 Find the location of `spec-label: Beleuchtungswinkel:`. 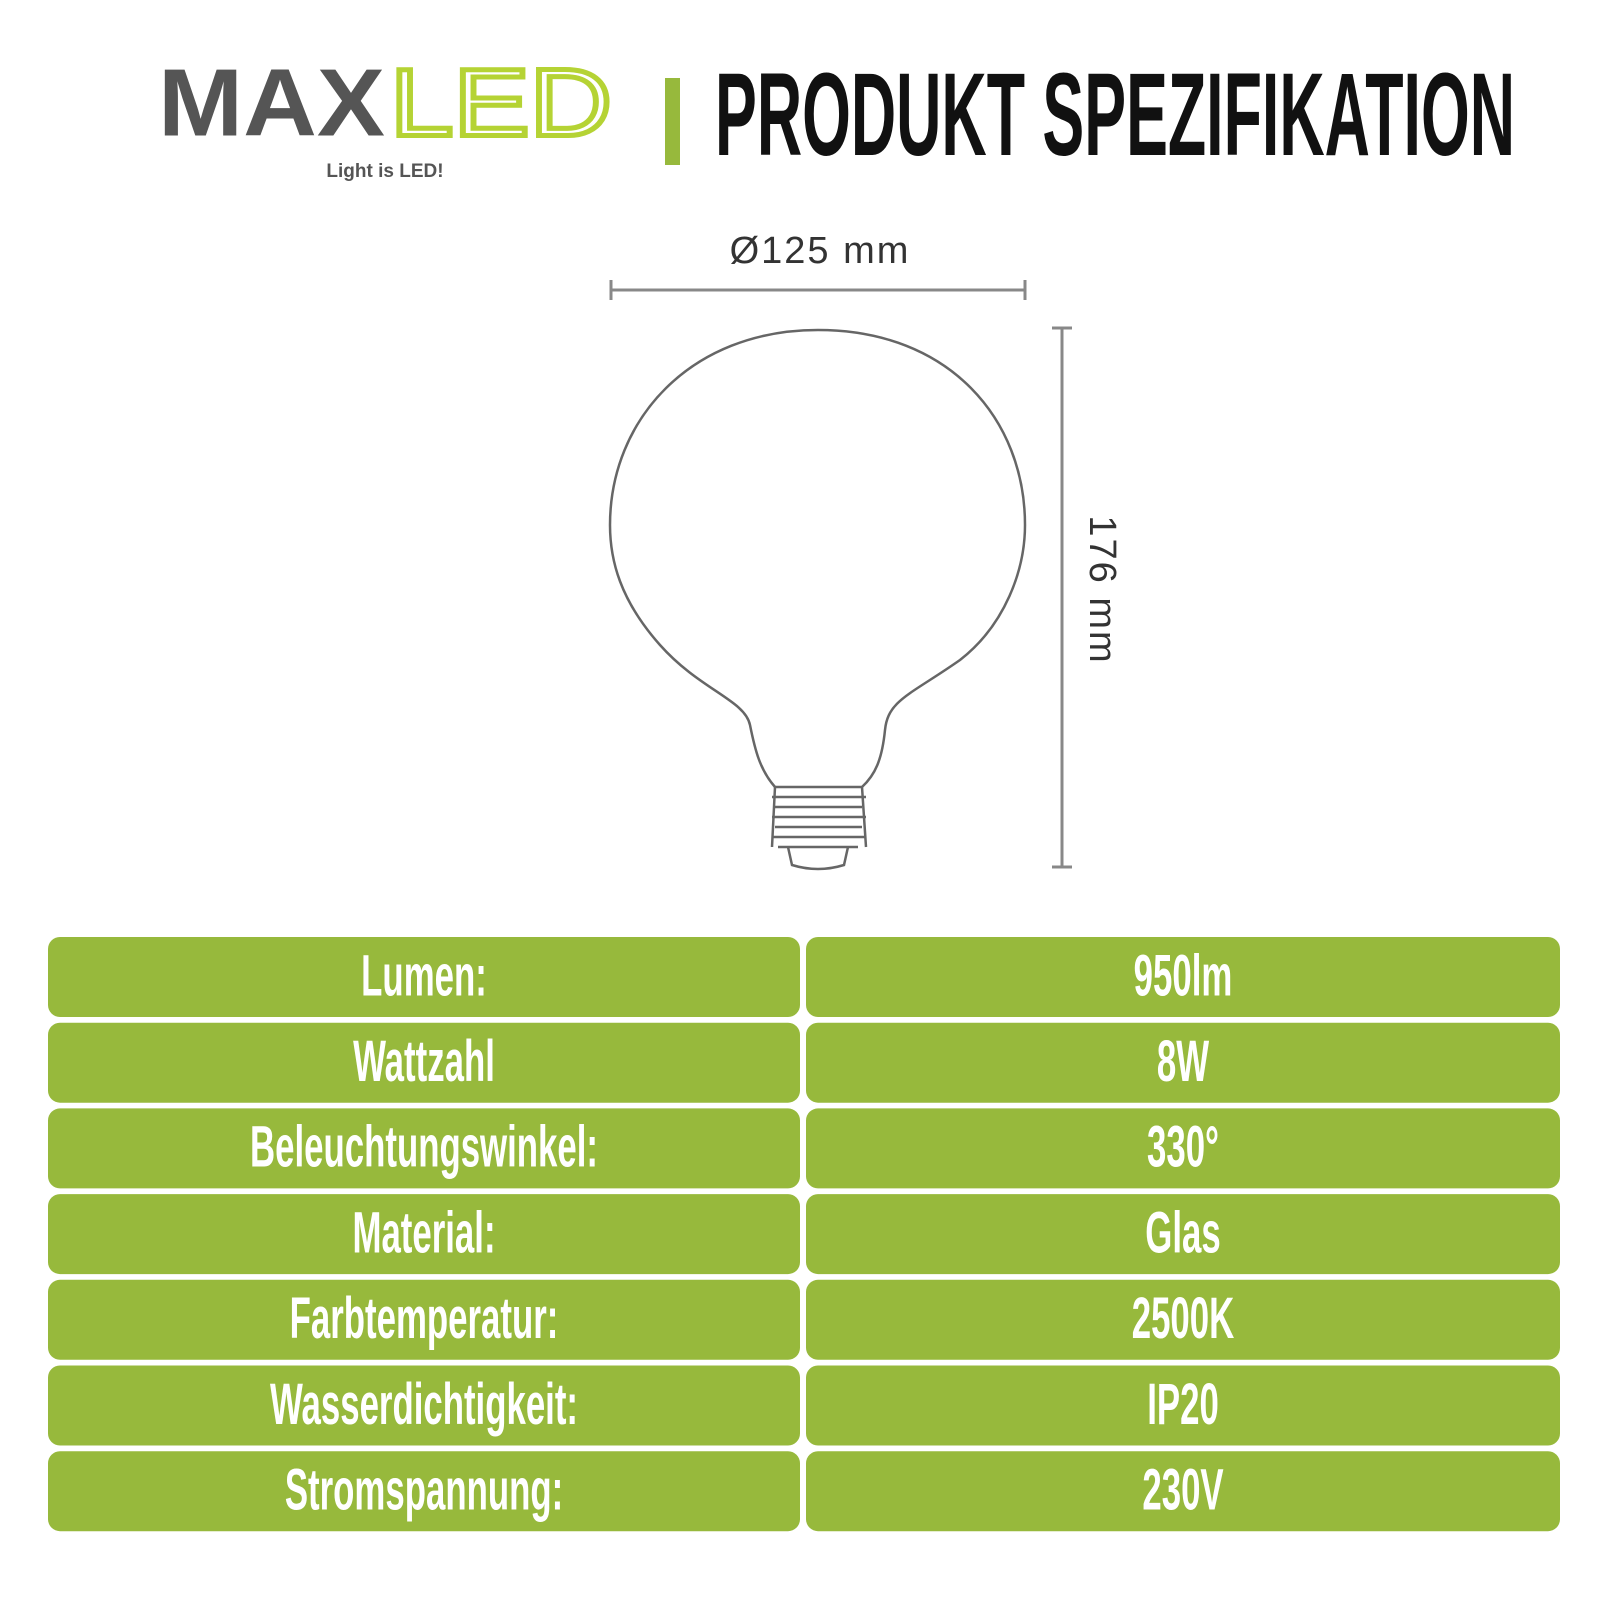

spec-label: Beleuchtungswinkel: is located at coordinates (424, 1148).